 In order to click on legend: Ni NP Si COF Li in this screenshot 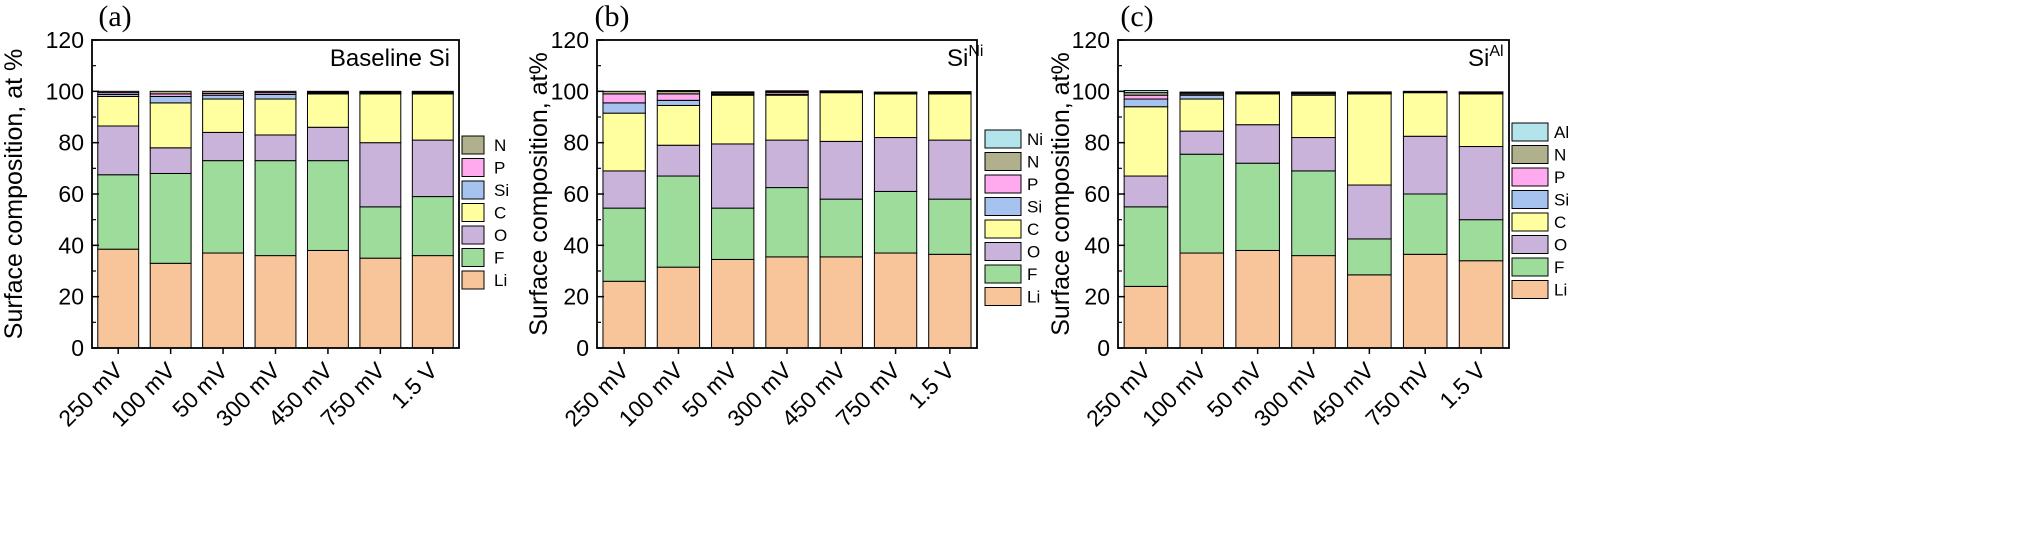, I will do `click(1013, 218)`.